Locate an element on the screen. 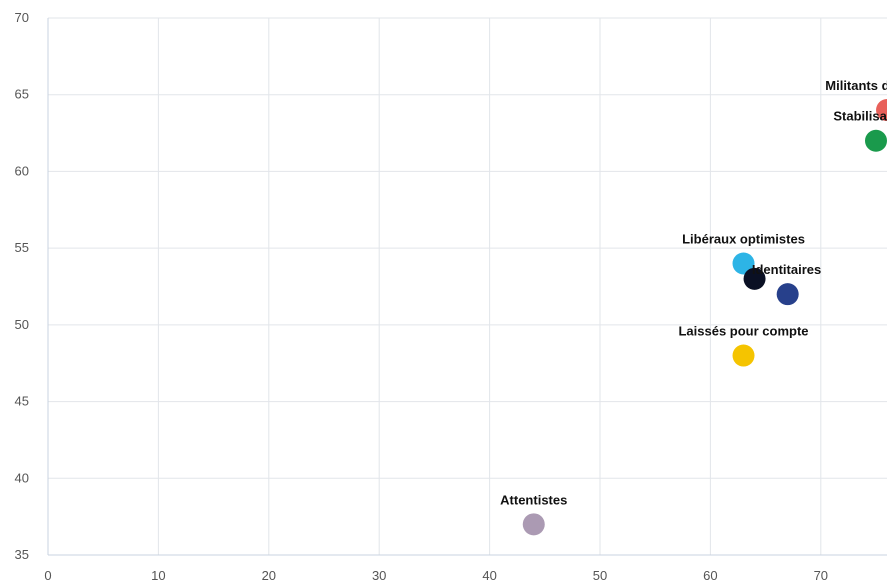 This screenshot has height=586, width=887. x-tick-label-40: 40 is located at coordinates (489, 575).